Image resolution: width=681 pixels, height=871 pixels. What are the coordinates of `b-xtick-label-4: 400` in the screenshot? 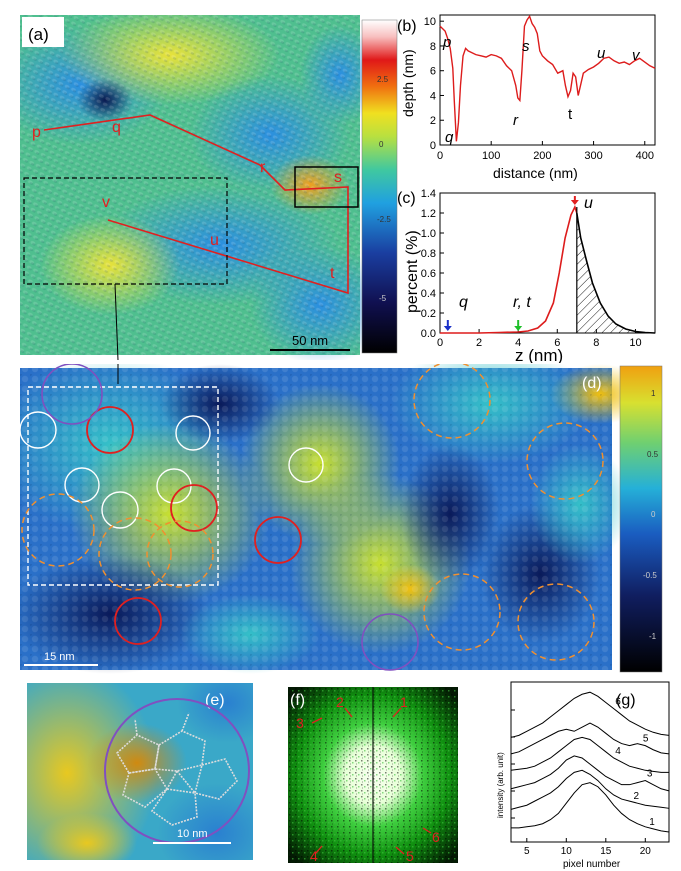 It's located at (645, 156).